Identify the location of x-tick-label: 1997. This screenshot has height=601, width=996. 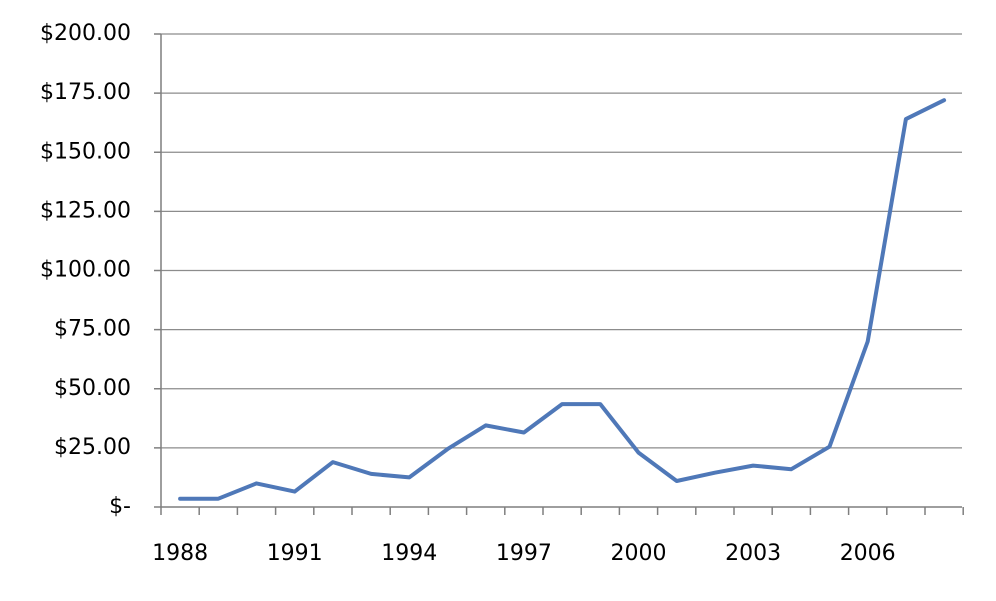
(524, 553).